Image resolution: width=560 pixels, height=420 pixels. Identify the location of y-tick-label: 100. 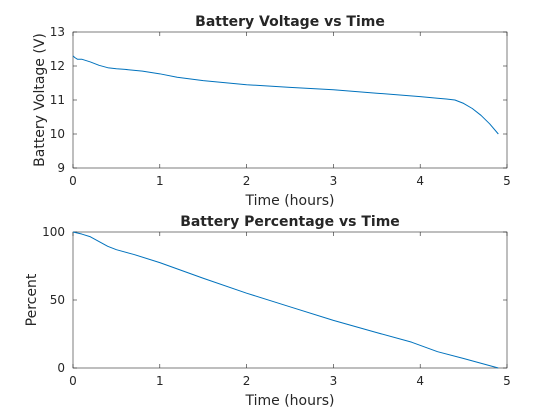
(53, 232).